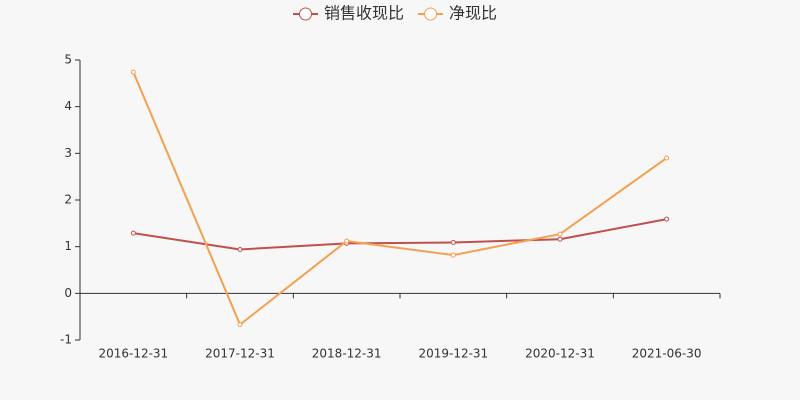  What do you see at coordinates (364, 13) in the screenshot?
I see `legend-label: 销售收现比` at bounding box center [364, 13].